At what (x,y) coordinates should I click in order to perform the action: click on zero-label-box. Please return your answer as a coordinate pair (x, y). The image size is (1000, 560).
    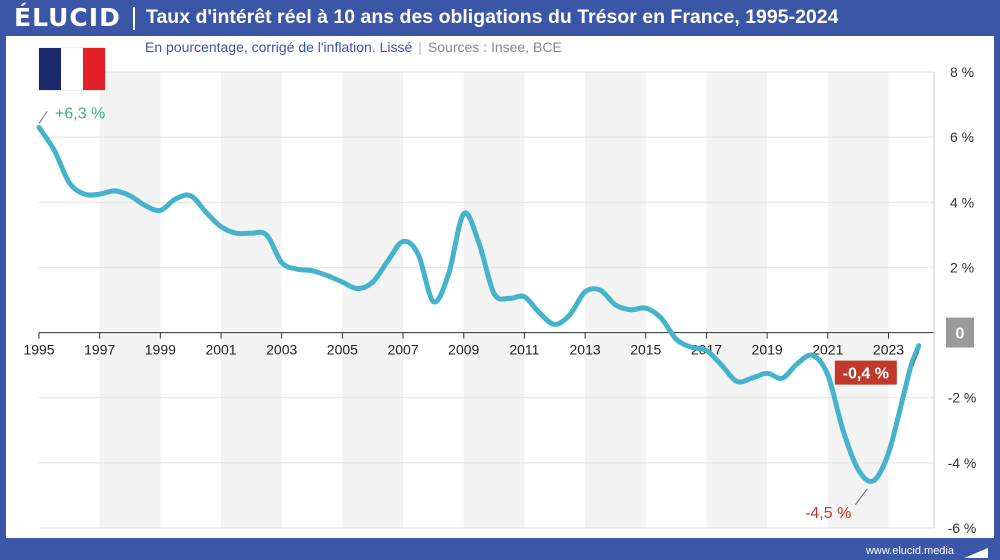
    Looking at the image, I should click on (960, 332).